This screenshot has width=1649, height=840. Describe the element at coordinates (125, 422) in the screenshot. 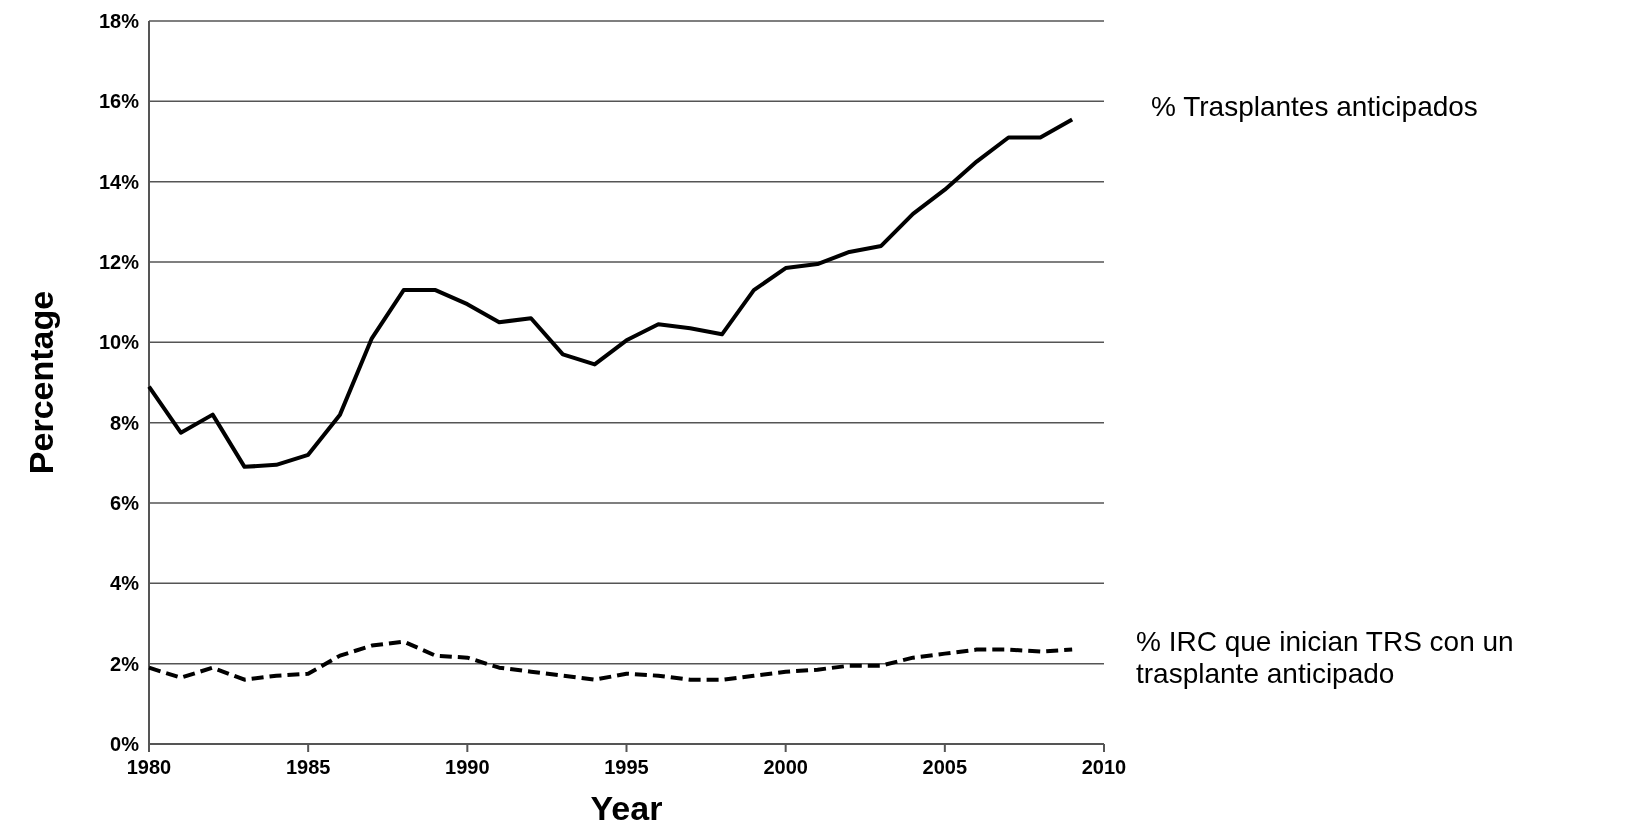

I see `y-tick-label: 8%` at that location.